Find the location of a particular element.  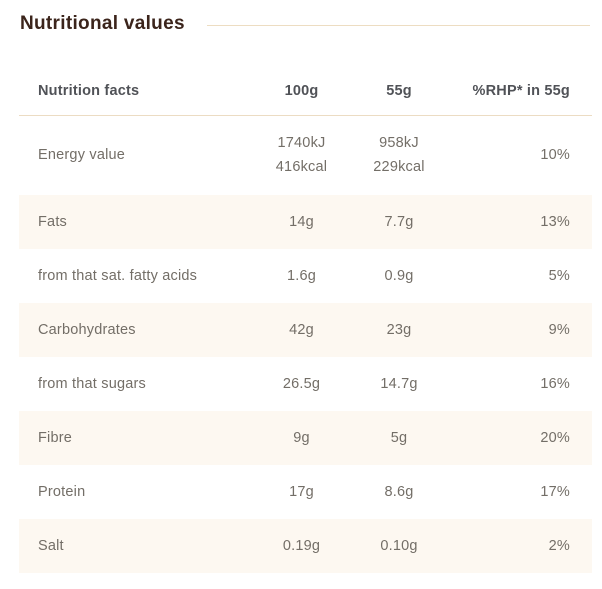

row-label: Salt is located at coordinates (51, 546).